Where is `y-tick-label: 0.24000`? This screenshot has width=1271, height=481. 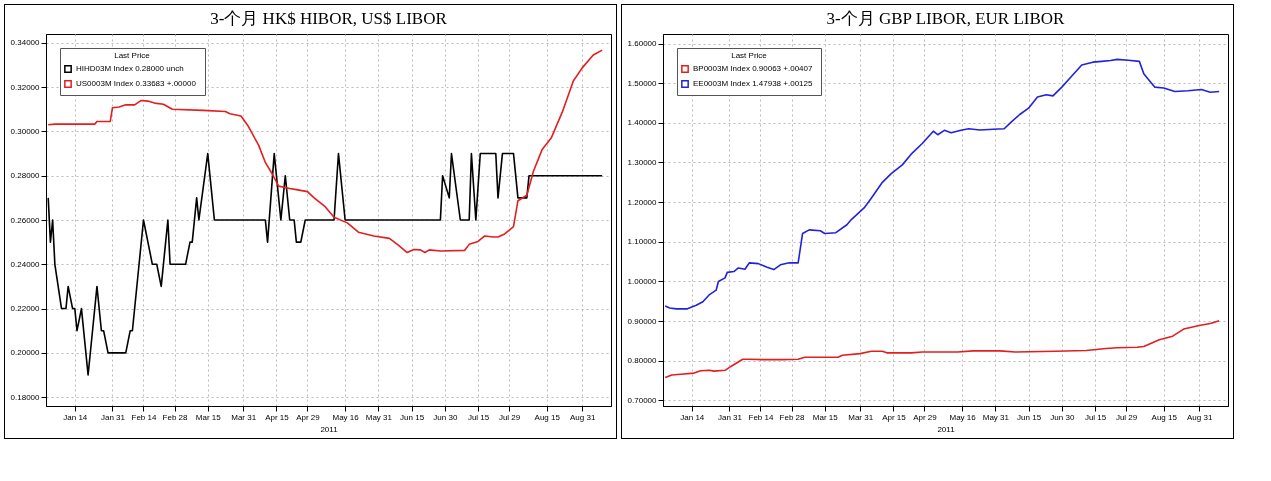
y-tick-label: 0.24000 is located at coordinates (25, 264).